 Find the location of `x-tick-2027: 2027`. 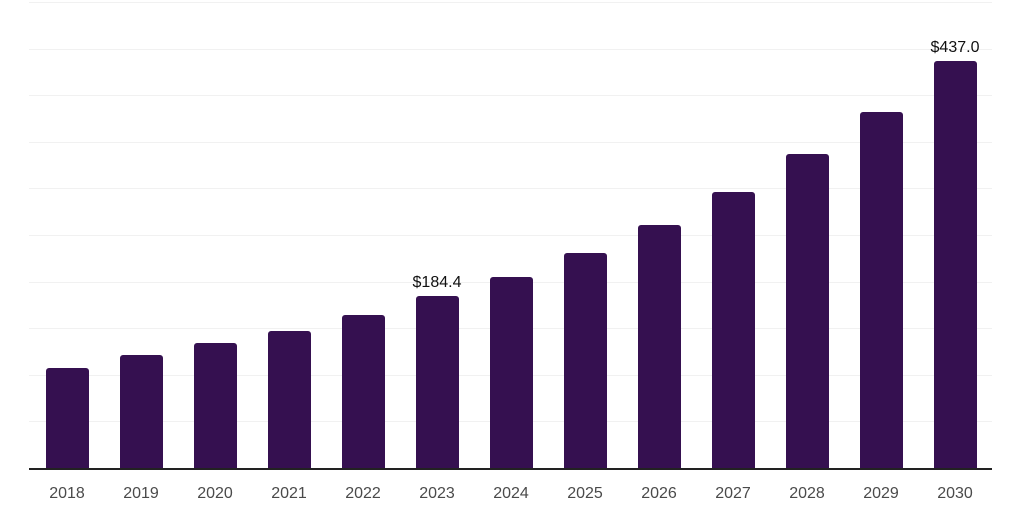

x-tick-2027: 2027 is located at coordinates (733, 493).